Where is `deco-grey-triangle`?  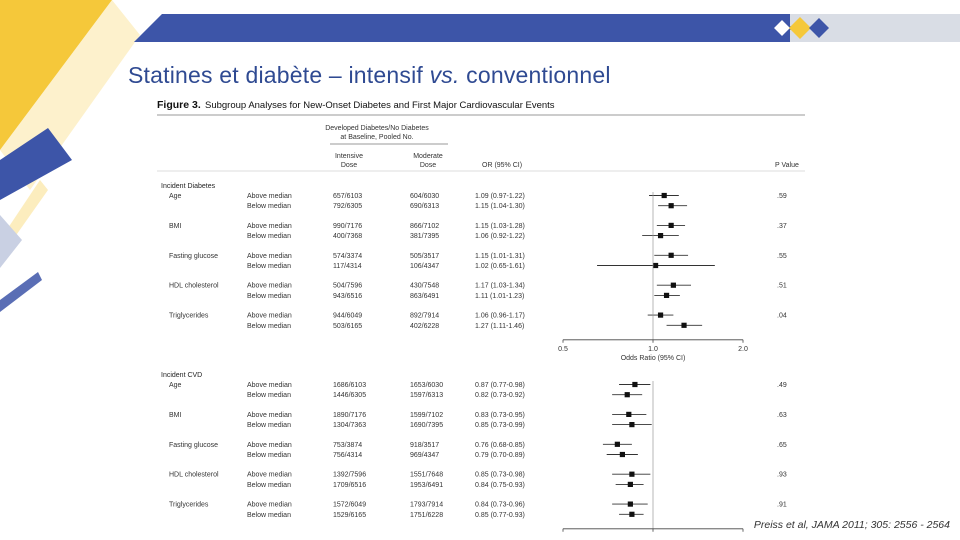 deco-grey-triangle is located at coordinates (11, 241).